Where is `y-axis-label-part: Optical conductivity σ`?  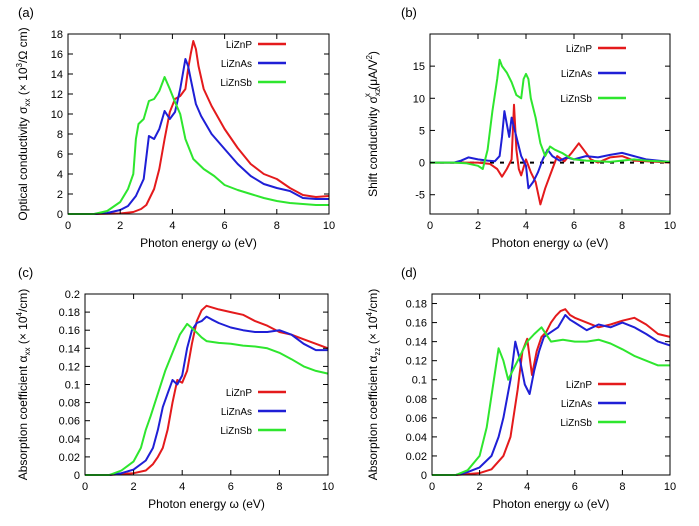
y-axis-label-part: Optical conductivity σ is located at coordinates (23, 163).